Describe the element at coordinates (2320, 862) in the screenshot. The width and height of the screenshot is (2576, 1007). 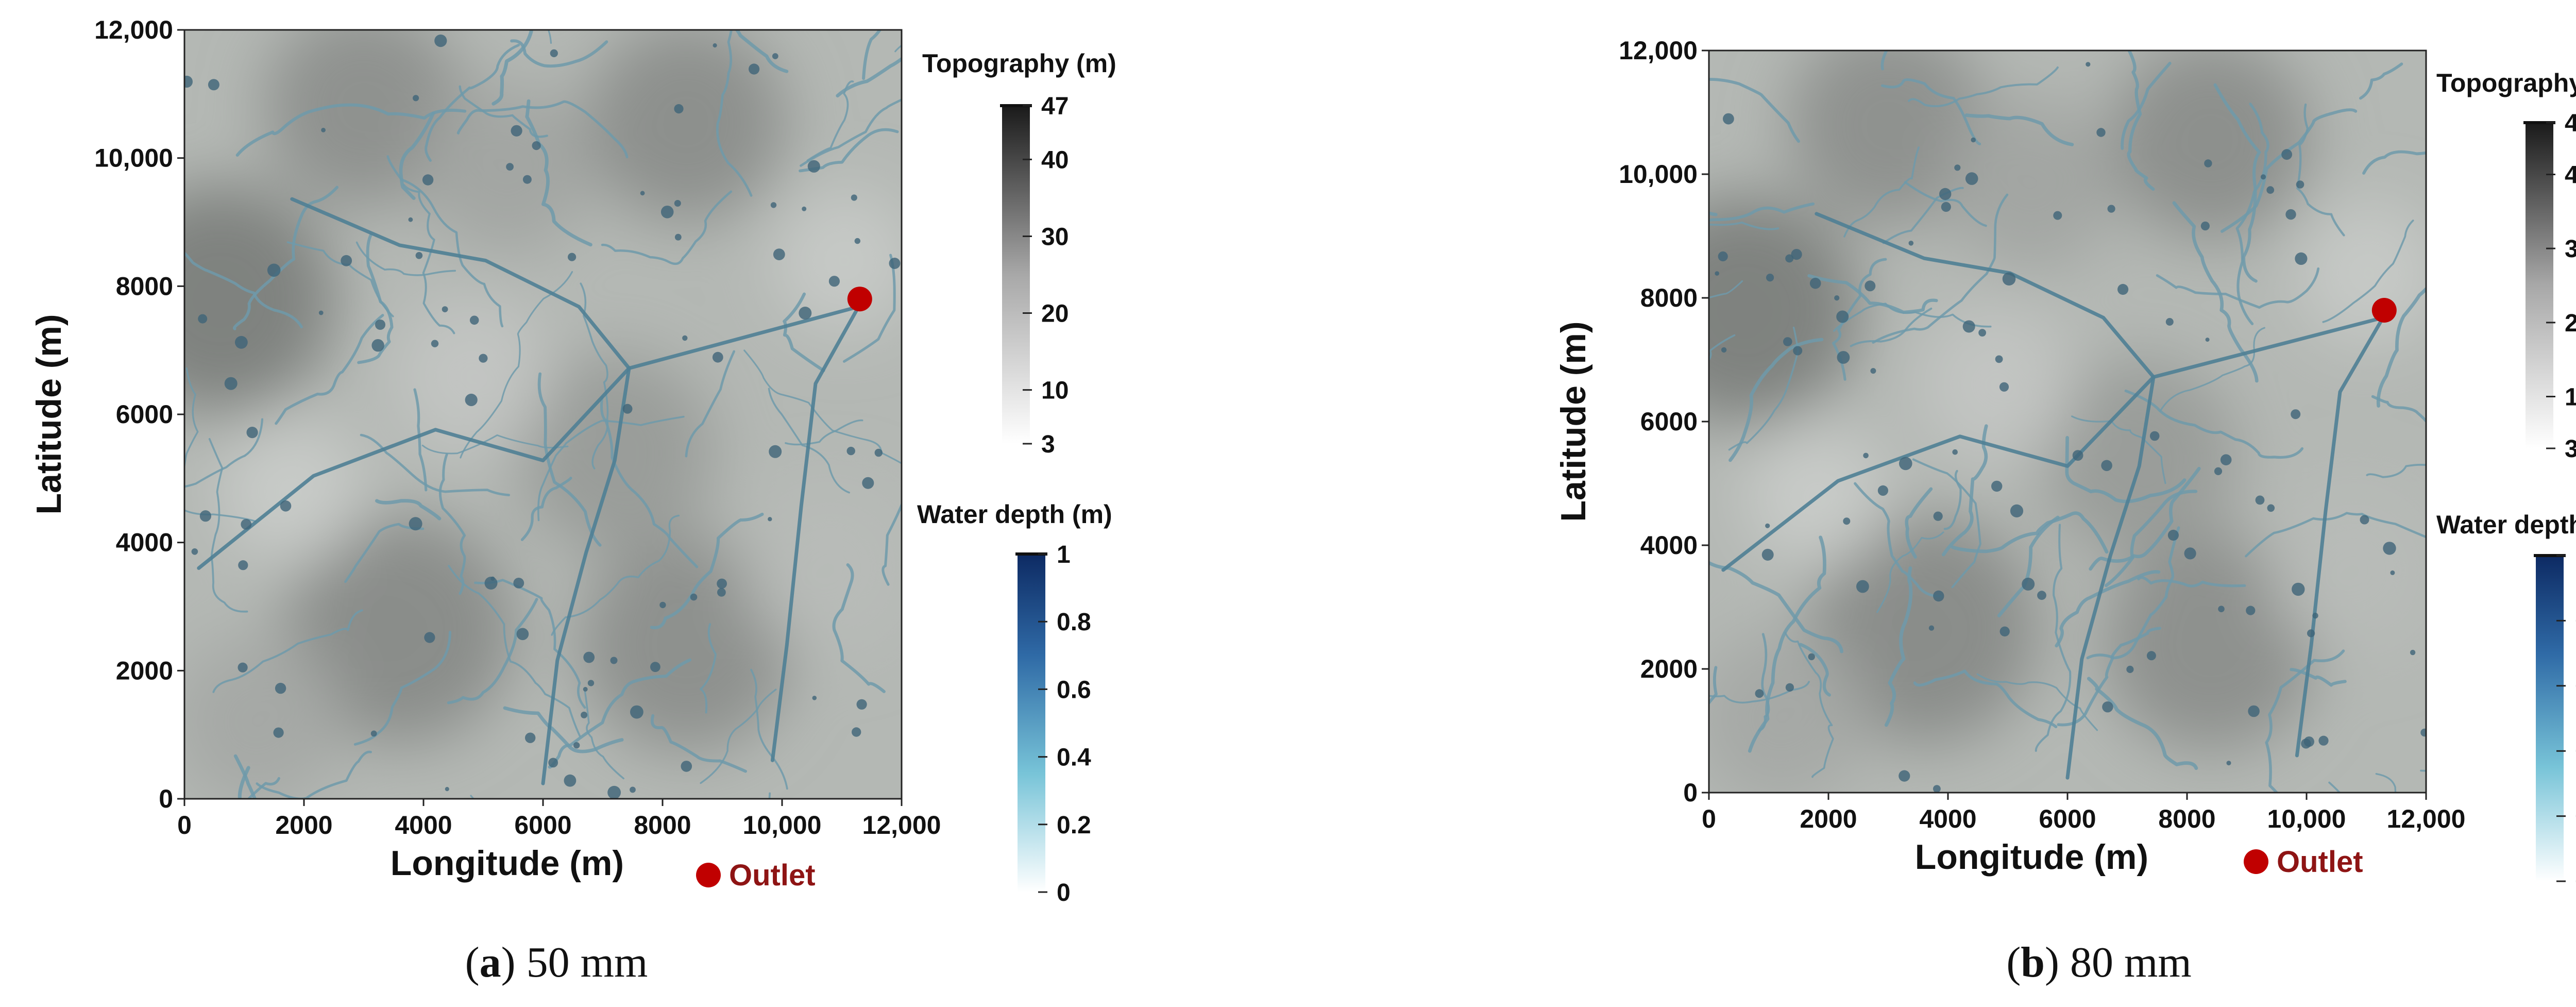
I see `outlet-legend-label: Outlet` at that location.